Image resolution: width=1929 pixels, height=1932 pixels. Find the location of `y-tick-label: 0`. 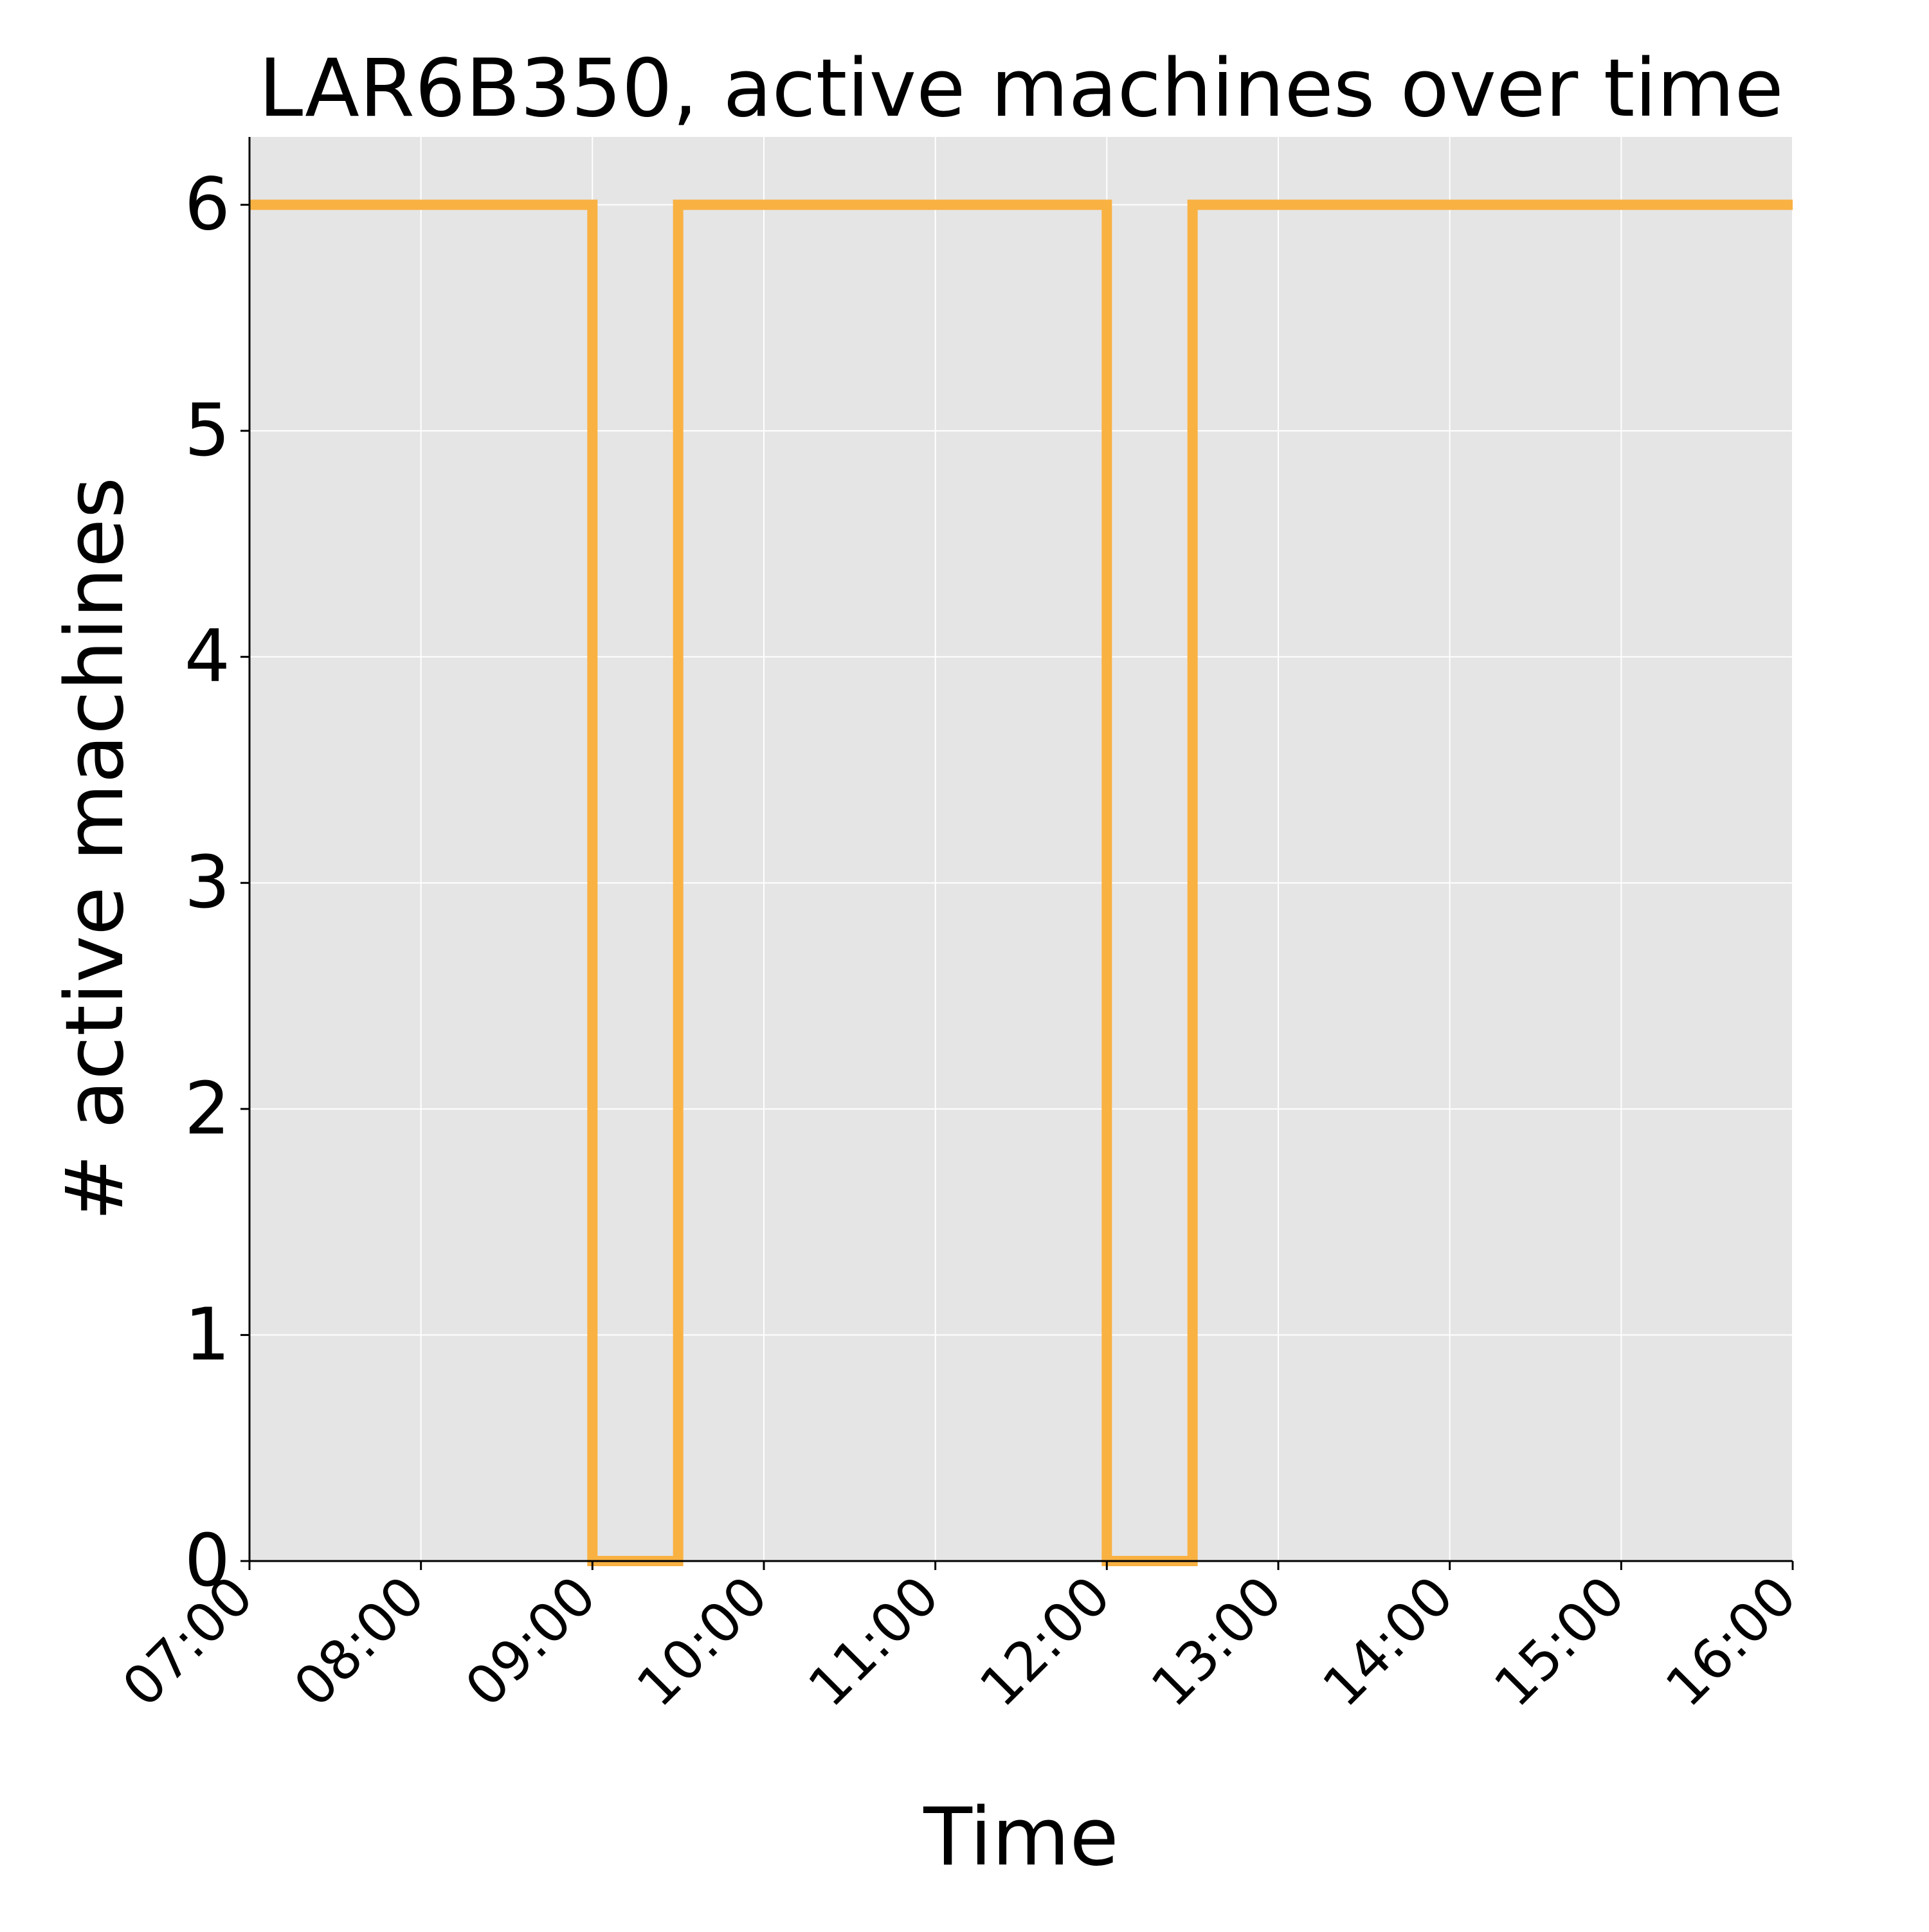

y-tick-label: 0 is located at coordinates (207, 1561).